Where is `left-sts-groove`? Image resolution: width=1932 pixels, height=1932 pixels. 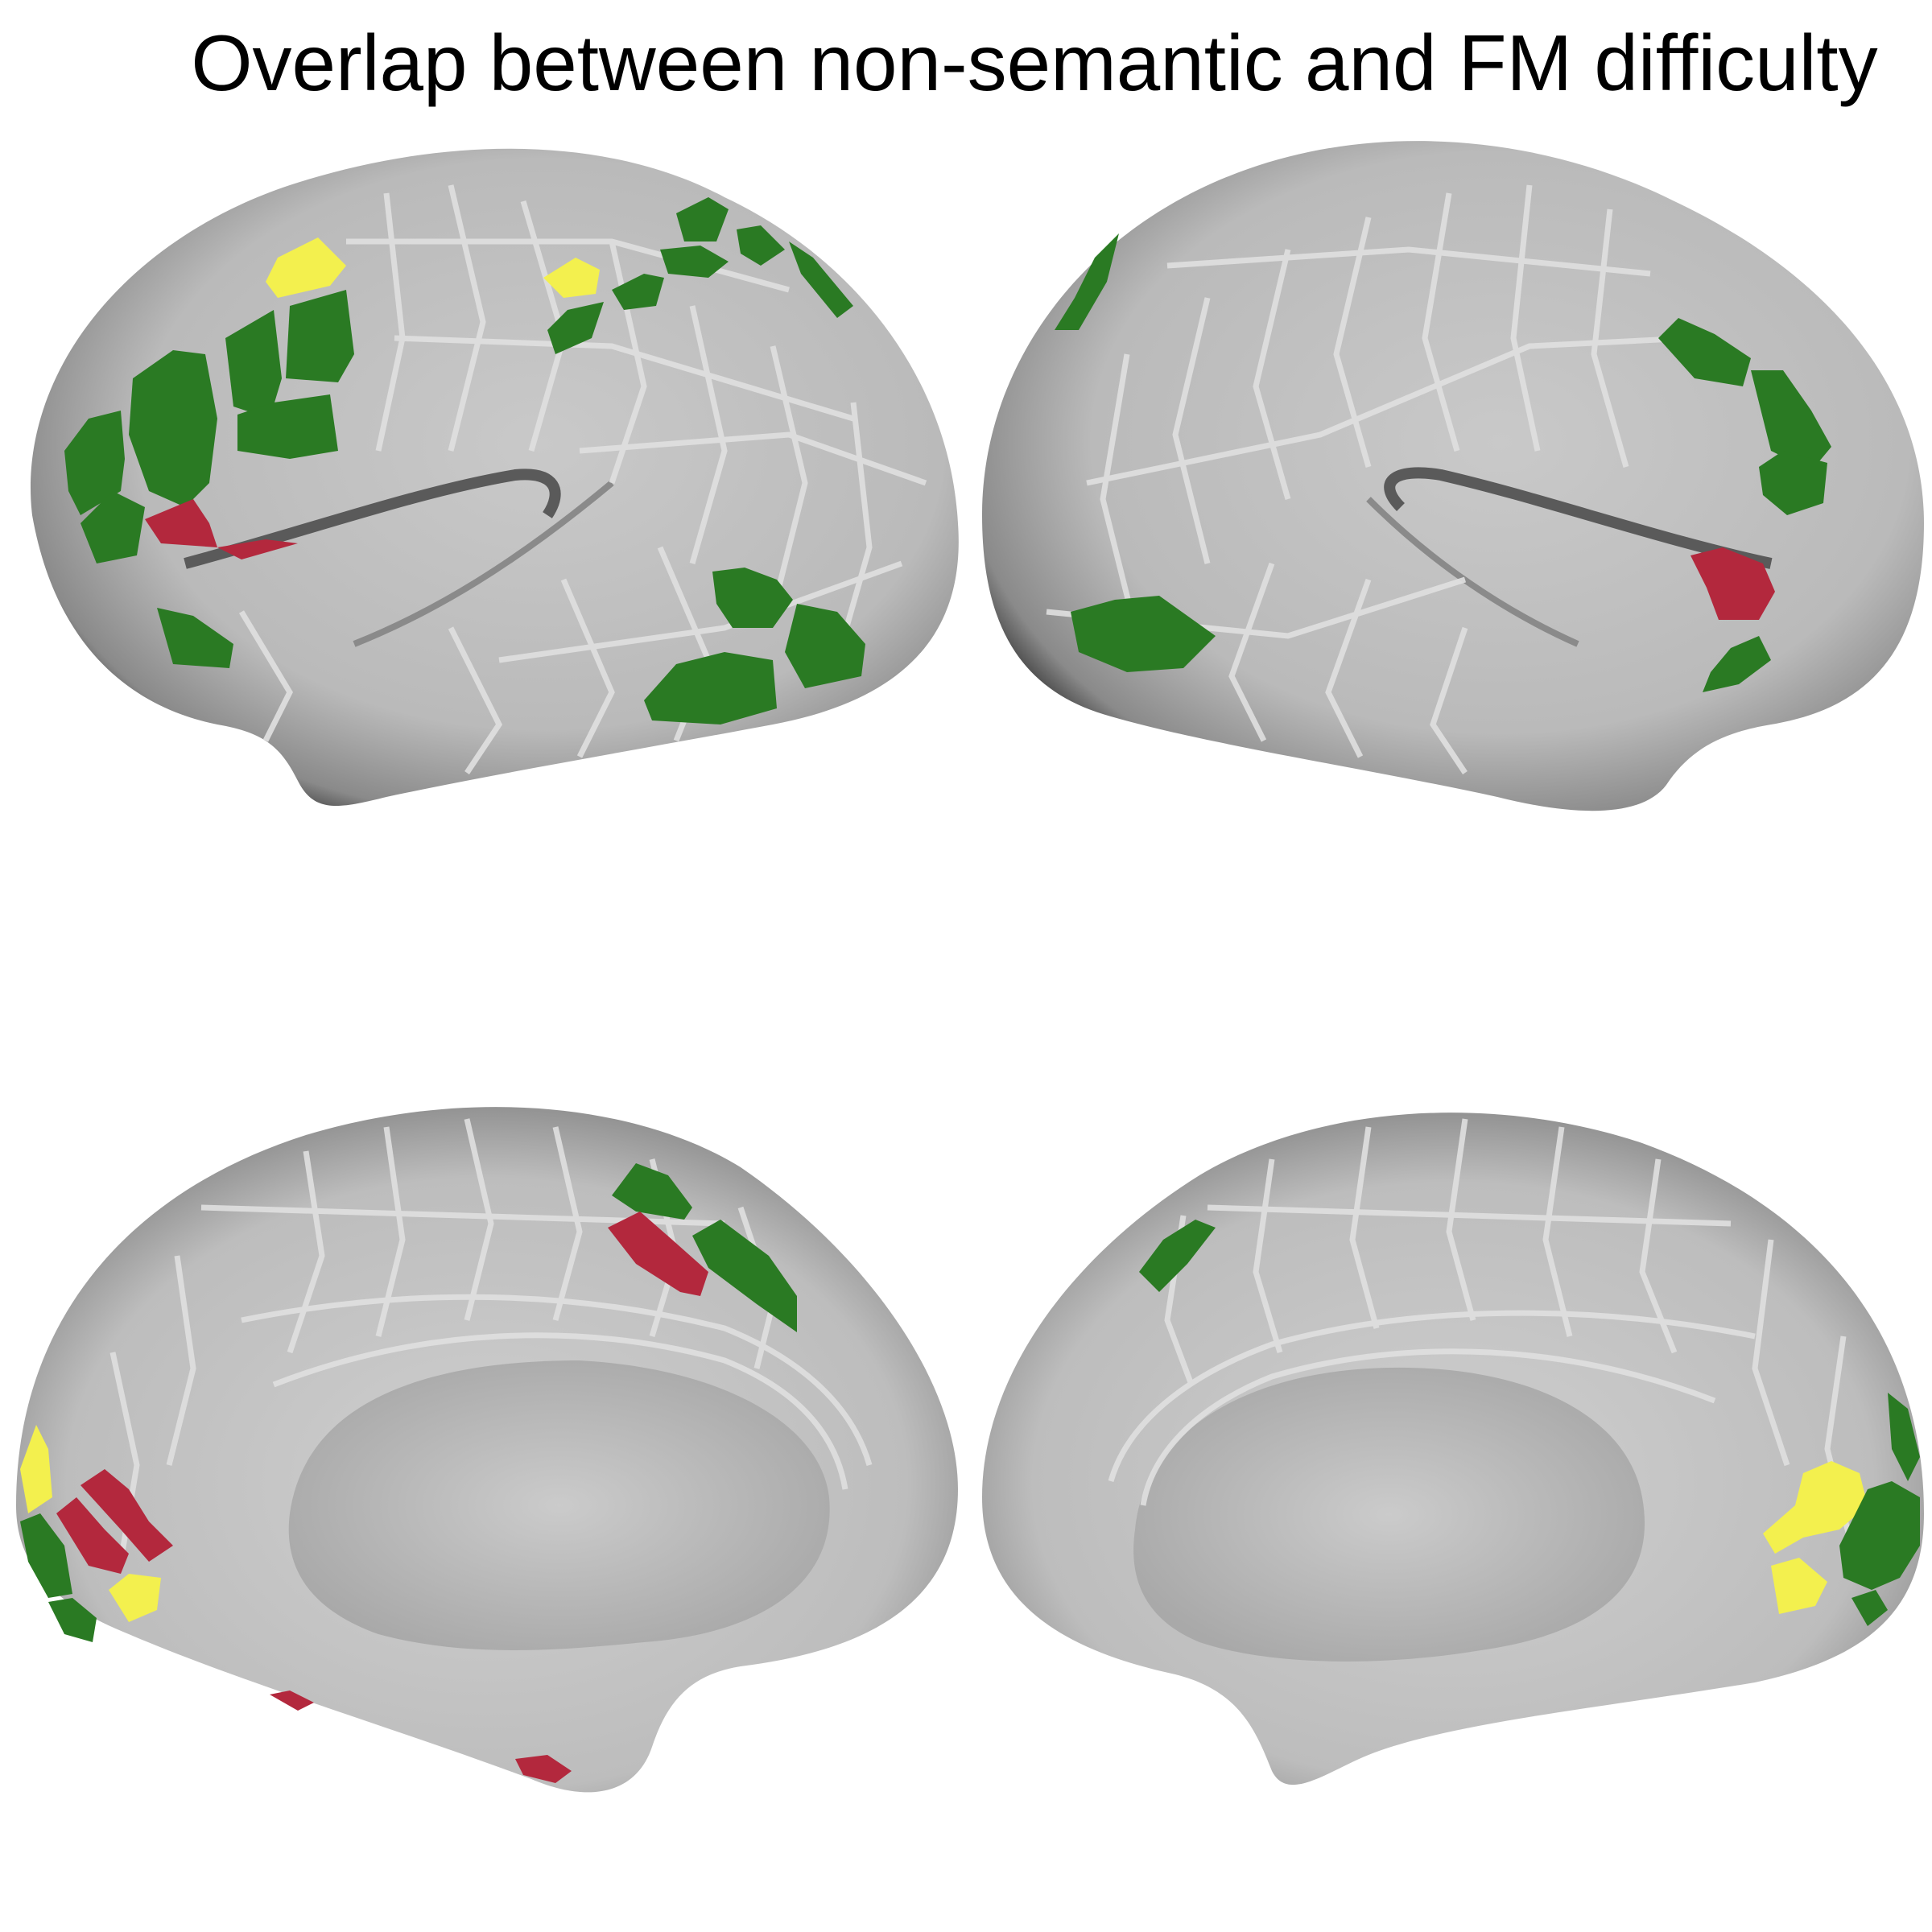
left-sts-groove is located at coordinates (483, 563).